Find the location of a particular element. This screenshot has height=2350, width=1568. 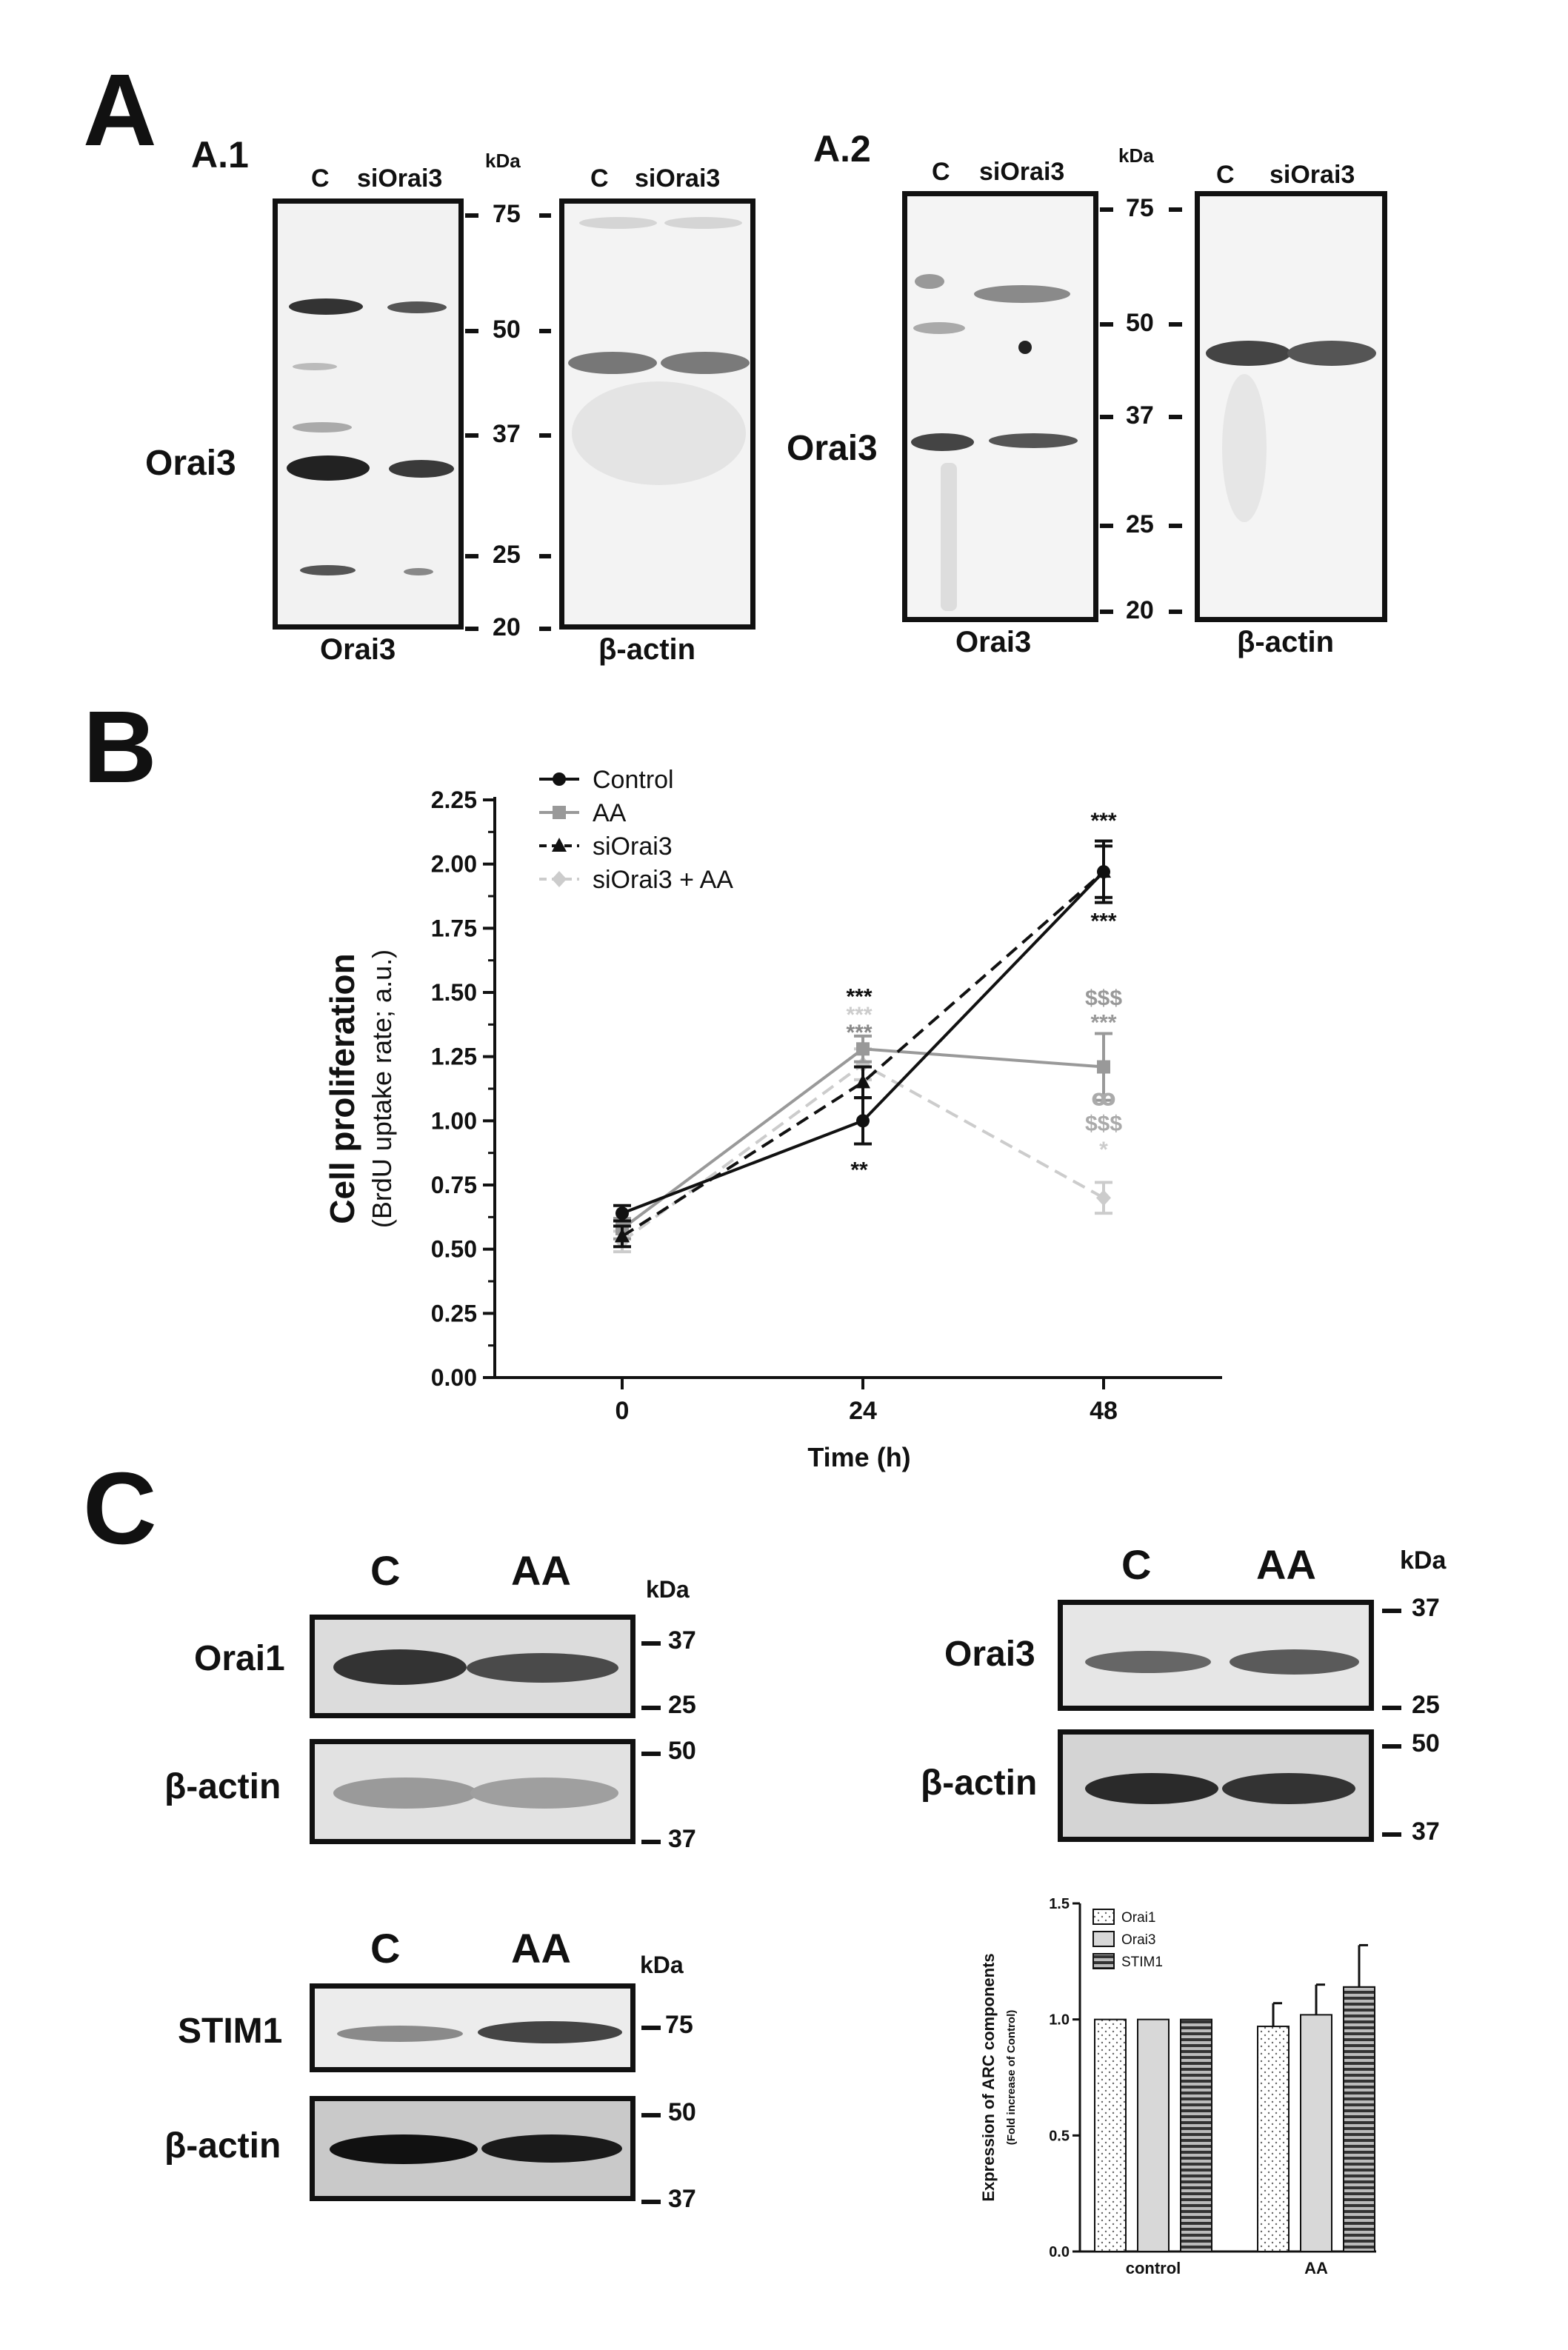

mw-marker-20: 20 is located at coordinates (1140, 610).